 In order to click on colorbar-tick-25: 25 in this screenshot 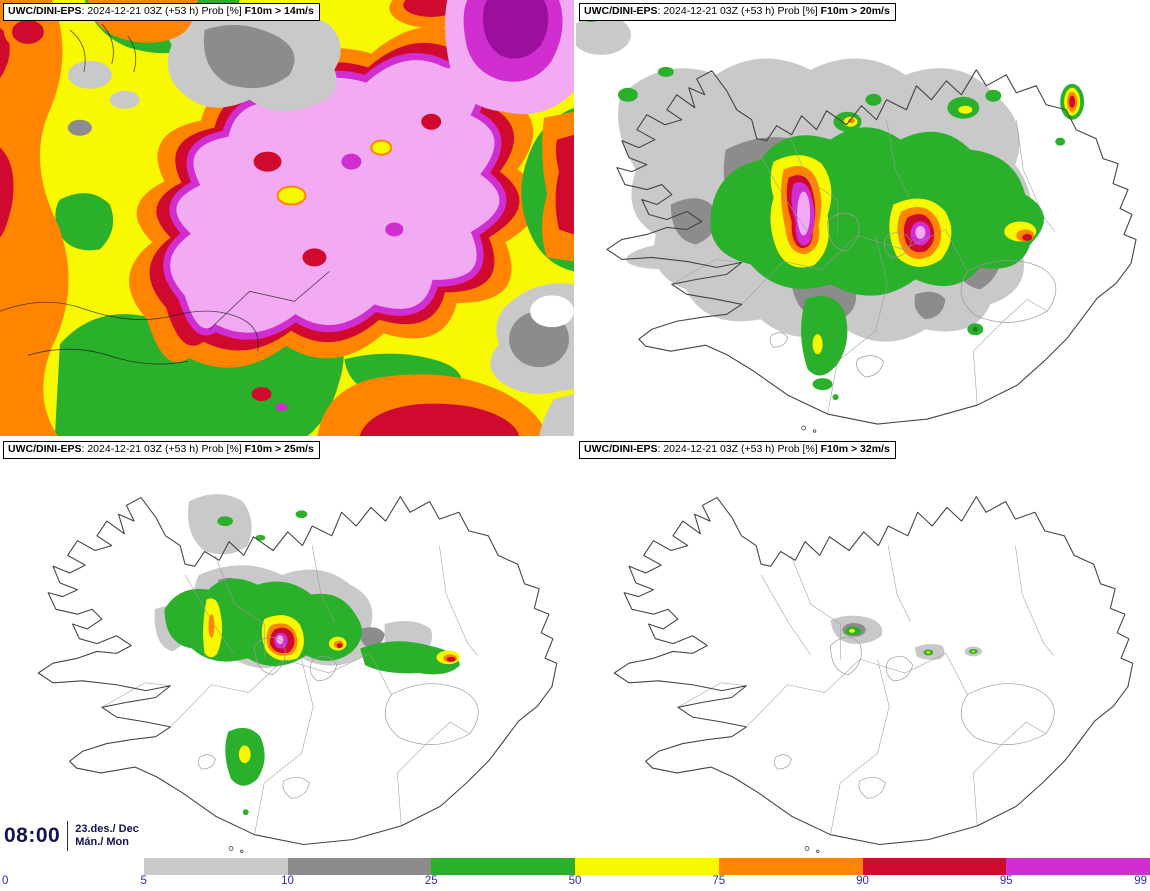, I will do `click(431, 881)`.